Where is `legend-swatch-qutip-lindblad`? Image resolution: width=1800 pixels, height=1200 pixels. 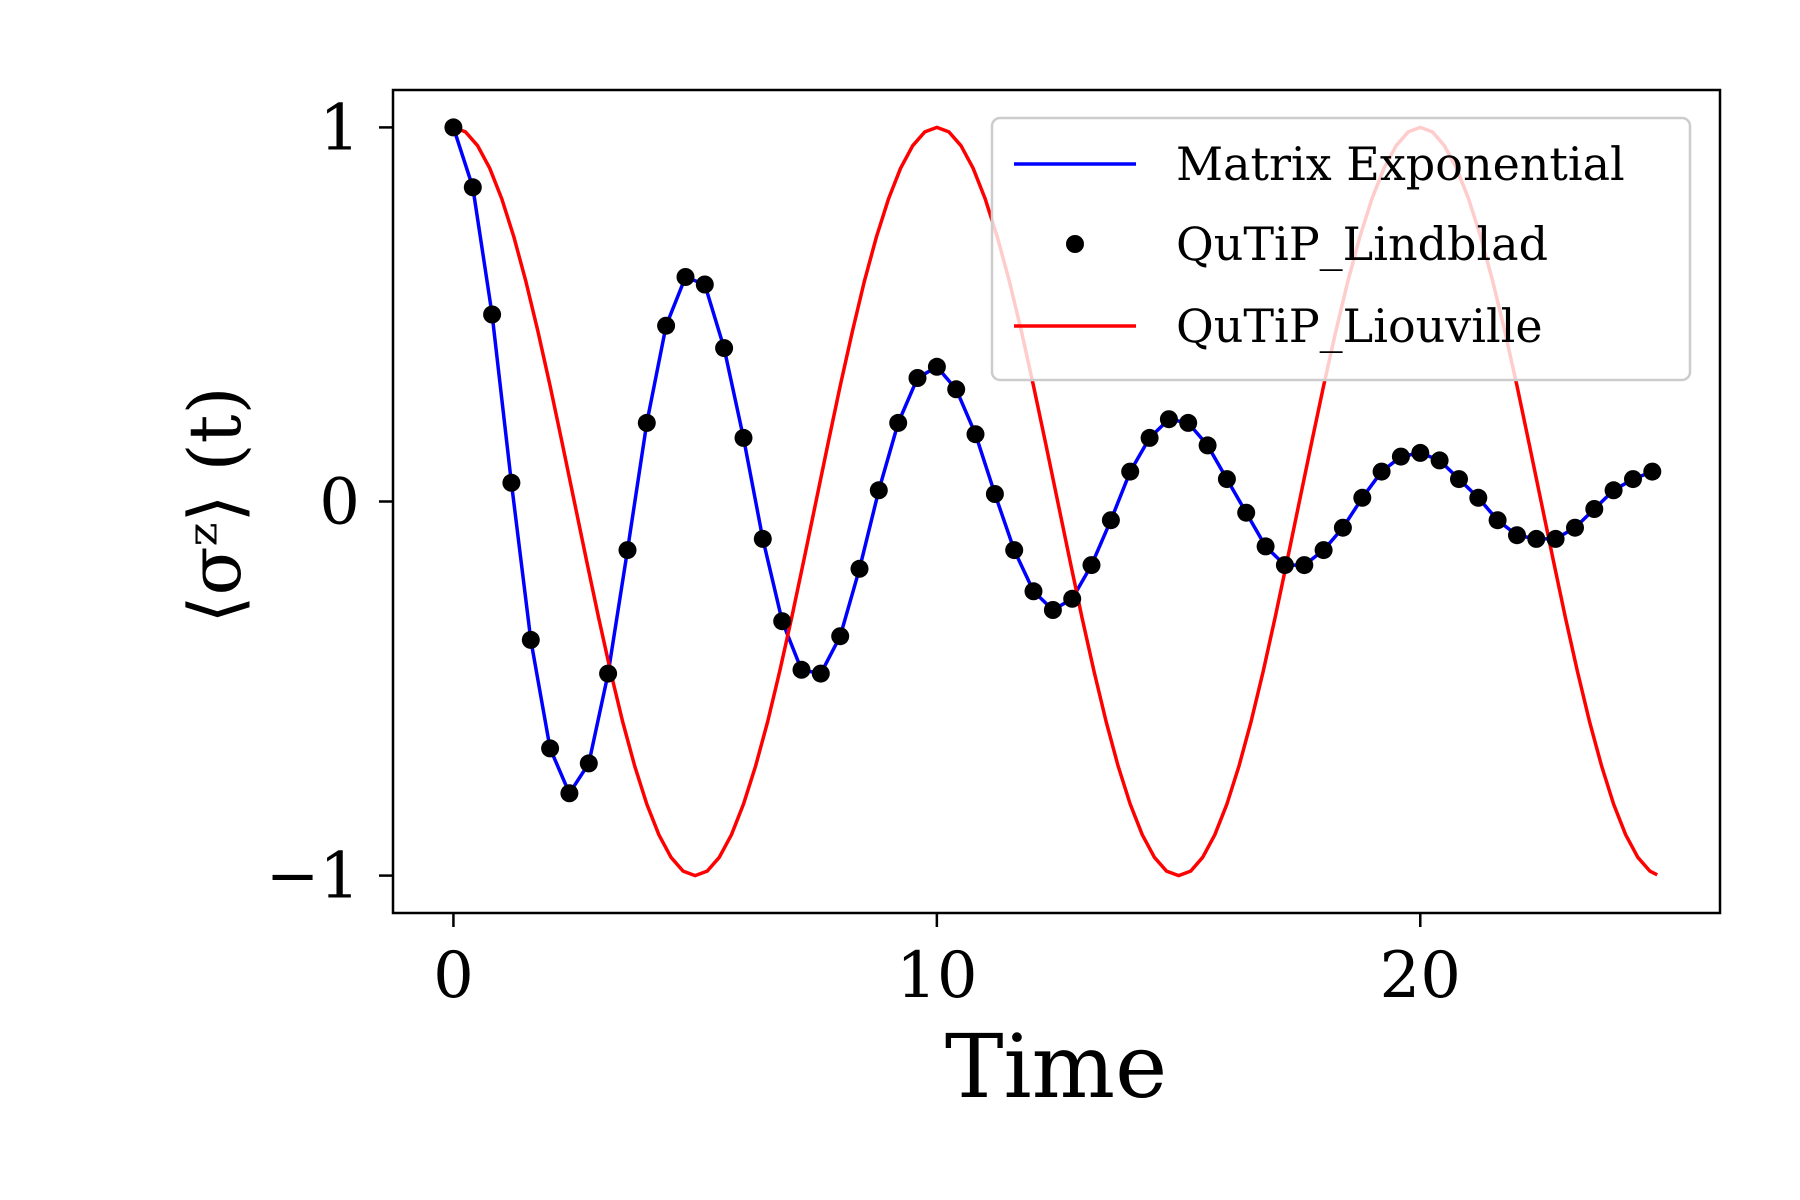
legend-swatch-qutip-lindblad is located at coordinates (1075, 244).